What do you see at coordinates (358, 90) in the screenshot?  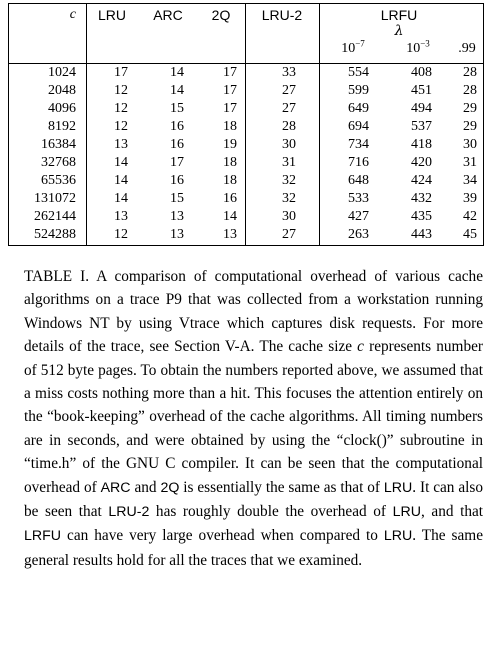 I see `table-cell-l1: 599` at bounding box center [358, 90].